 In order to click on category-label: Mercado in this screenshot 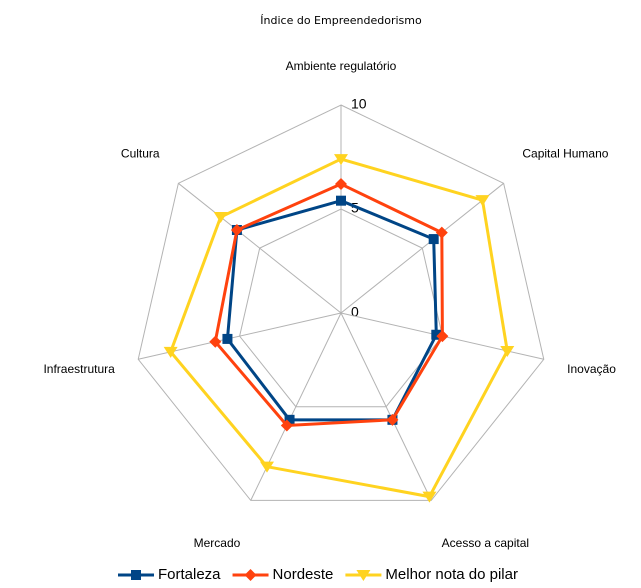, I will do `click(217, 543)`.